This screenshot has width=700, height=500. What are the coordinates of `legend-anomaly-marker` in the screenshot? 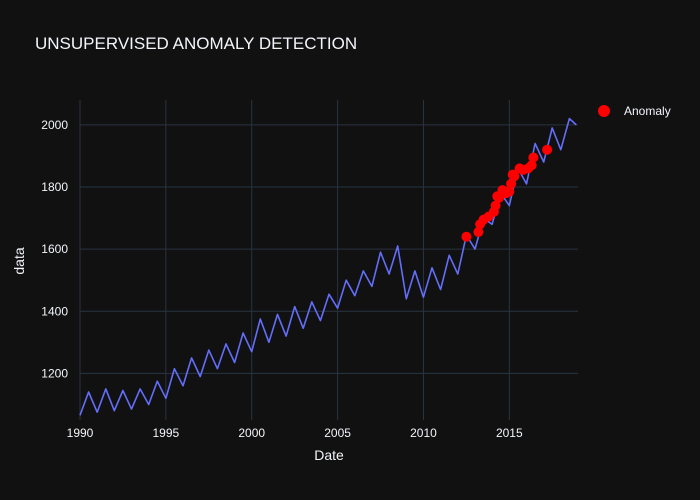 It's located at (604, 111).